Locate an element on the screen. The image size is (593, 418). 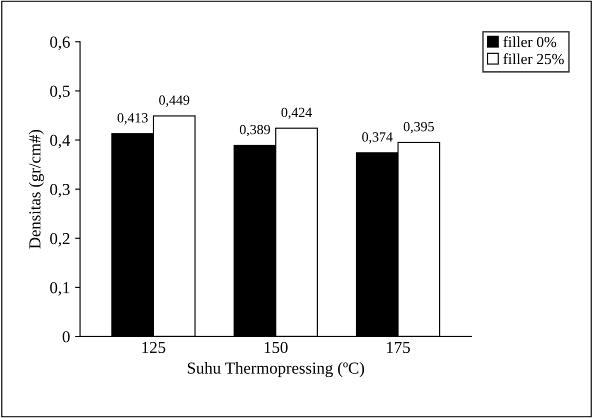
data-label: 0,424 is located at coordinates (296, 114).